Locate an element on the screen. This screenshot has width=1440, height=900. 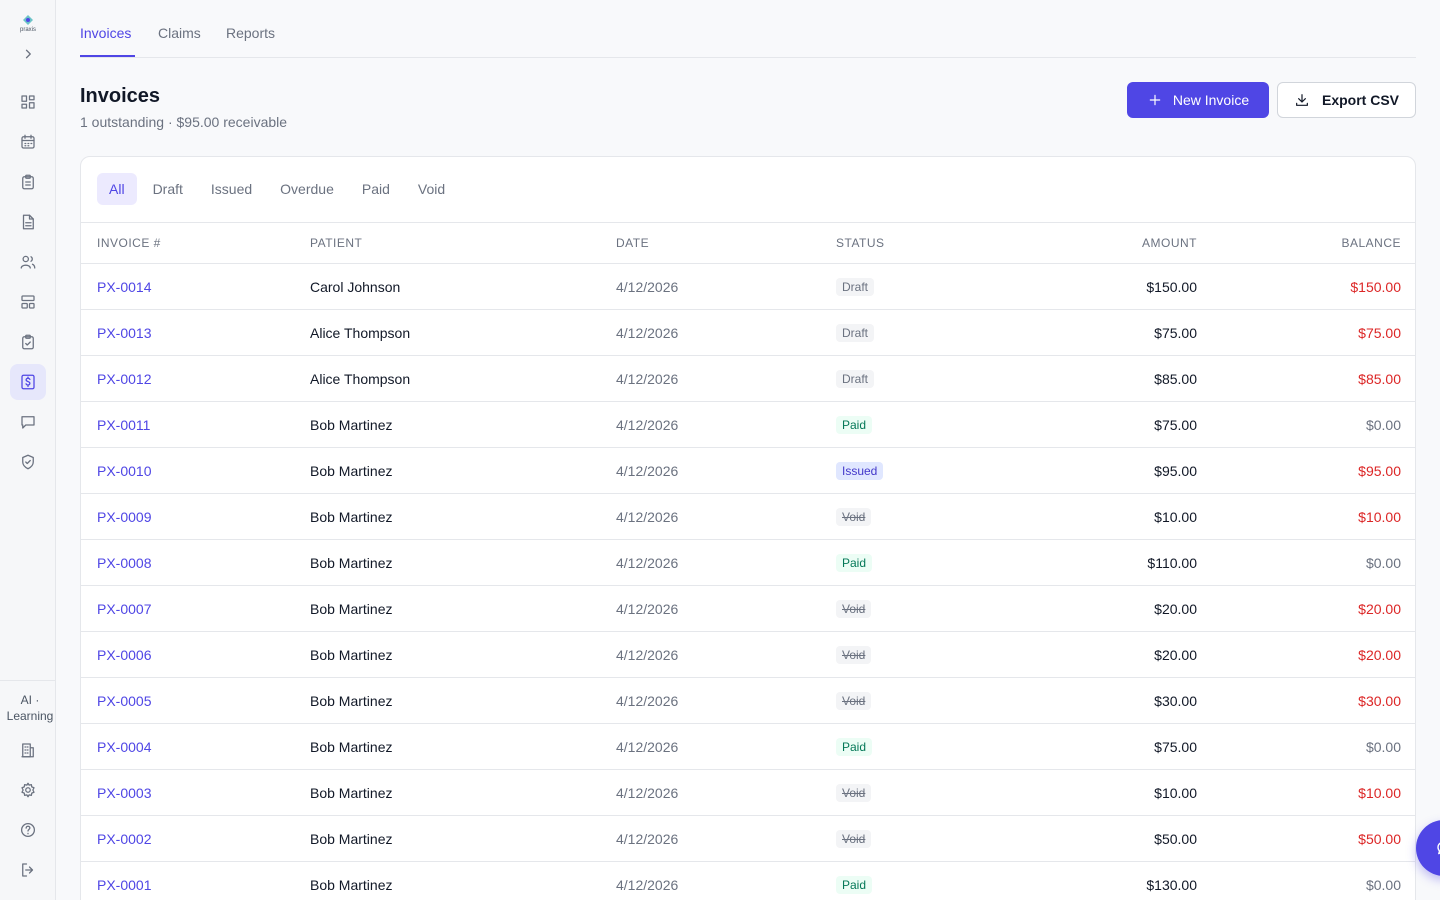
nav-dashboard is located at coordinates (28, 102).